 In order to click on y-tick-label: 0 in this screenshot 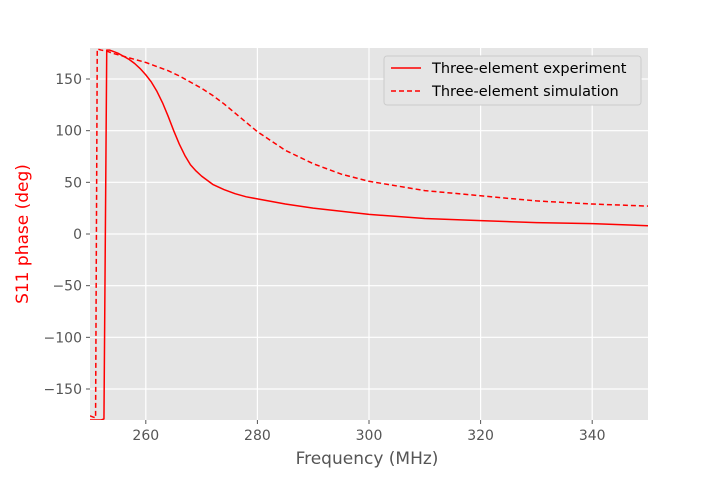, I will do `click(77, 235)`.